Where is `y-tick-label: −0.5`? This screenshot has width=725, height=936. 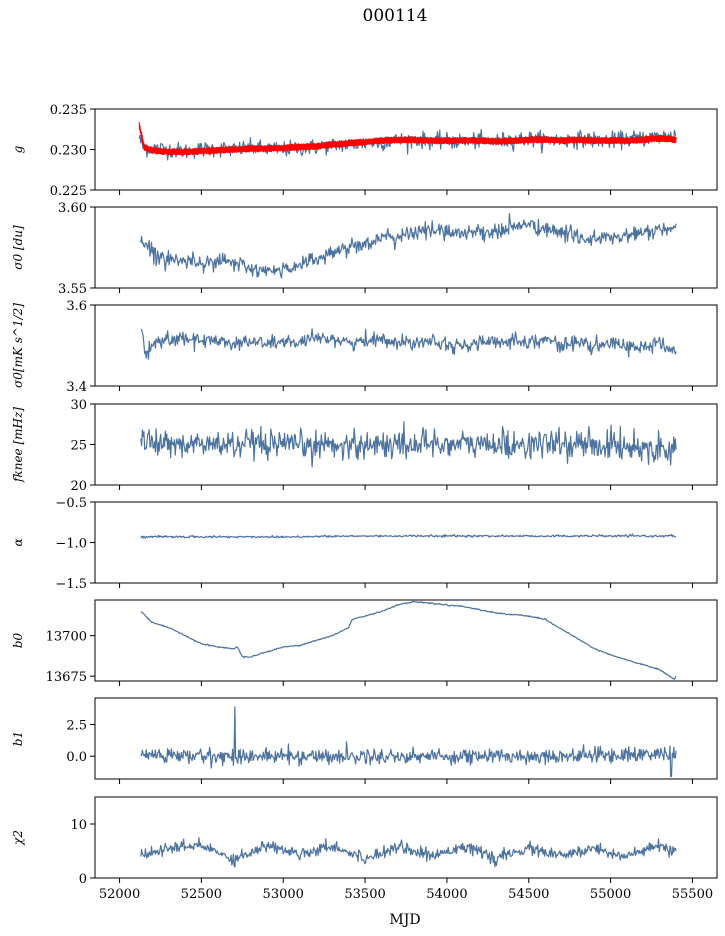
y-tick-label: −0.5 is located at coordinates (71, 503).